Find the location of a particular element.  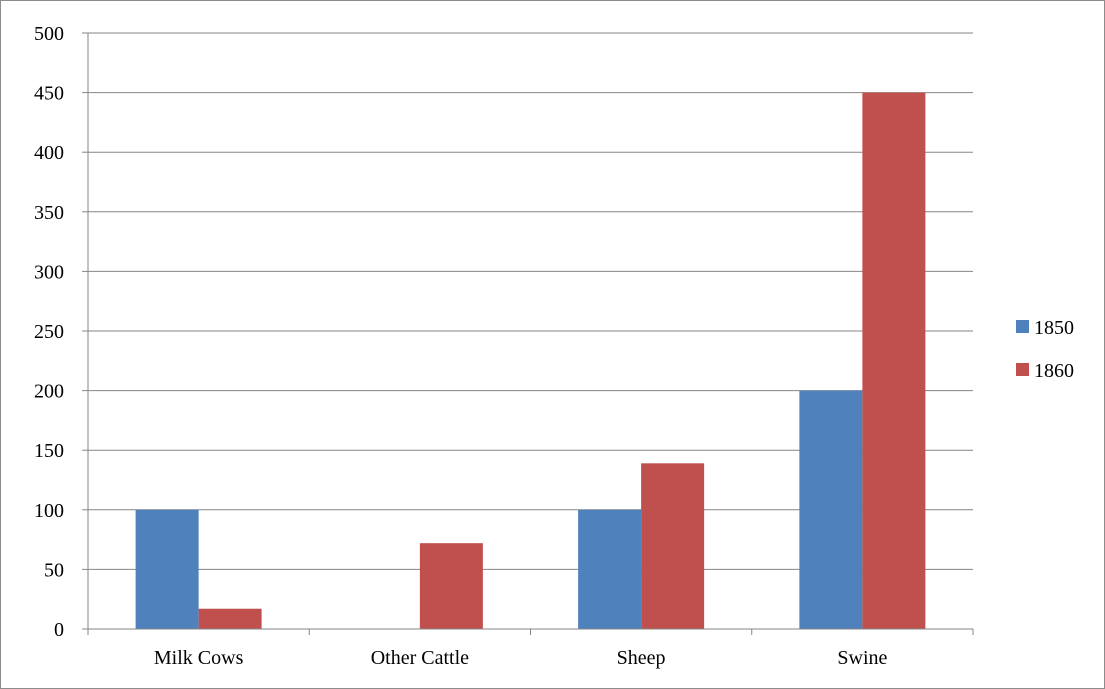

legend-label-1850: 1850 is located at coordinates (1054, 328).